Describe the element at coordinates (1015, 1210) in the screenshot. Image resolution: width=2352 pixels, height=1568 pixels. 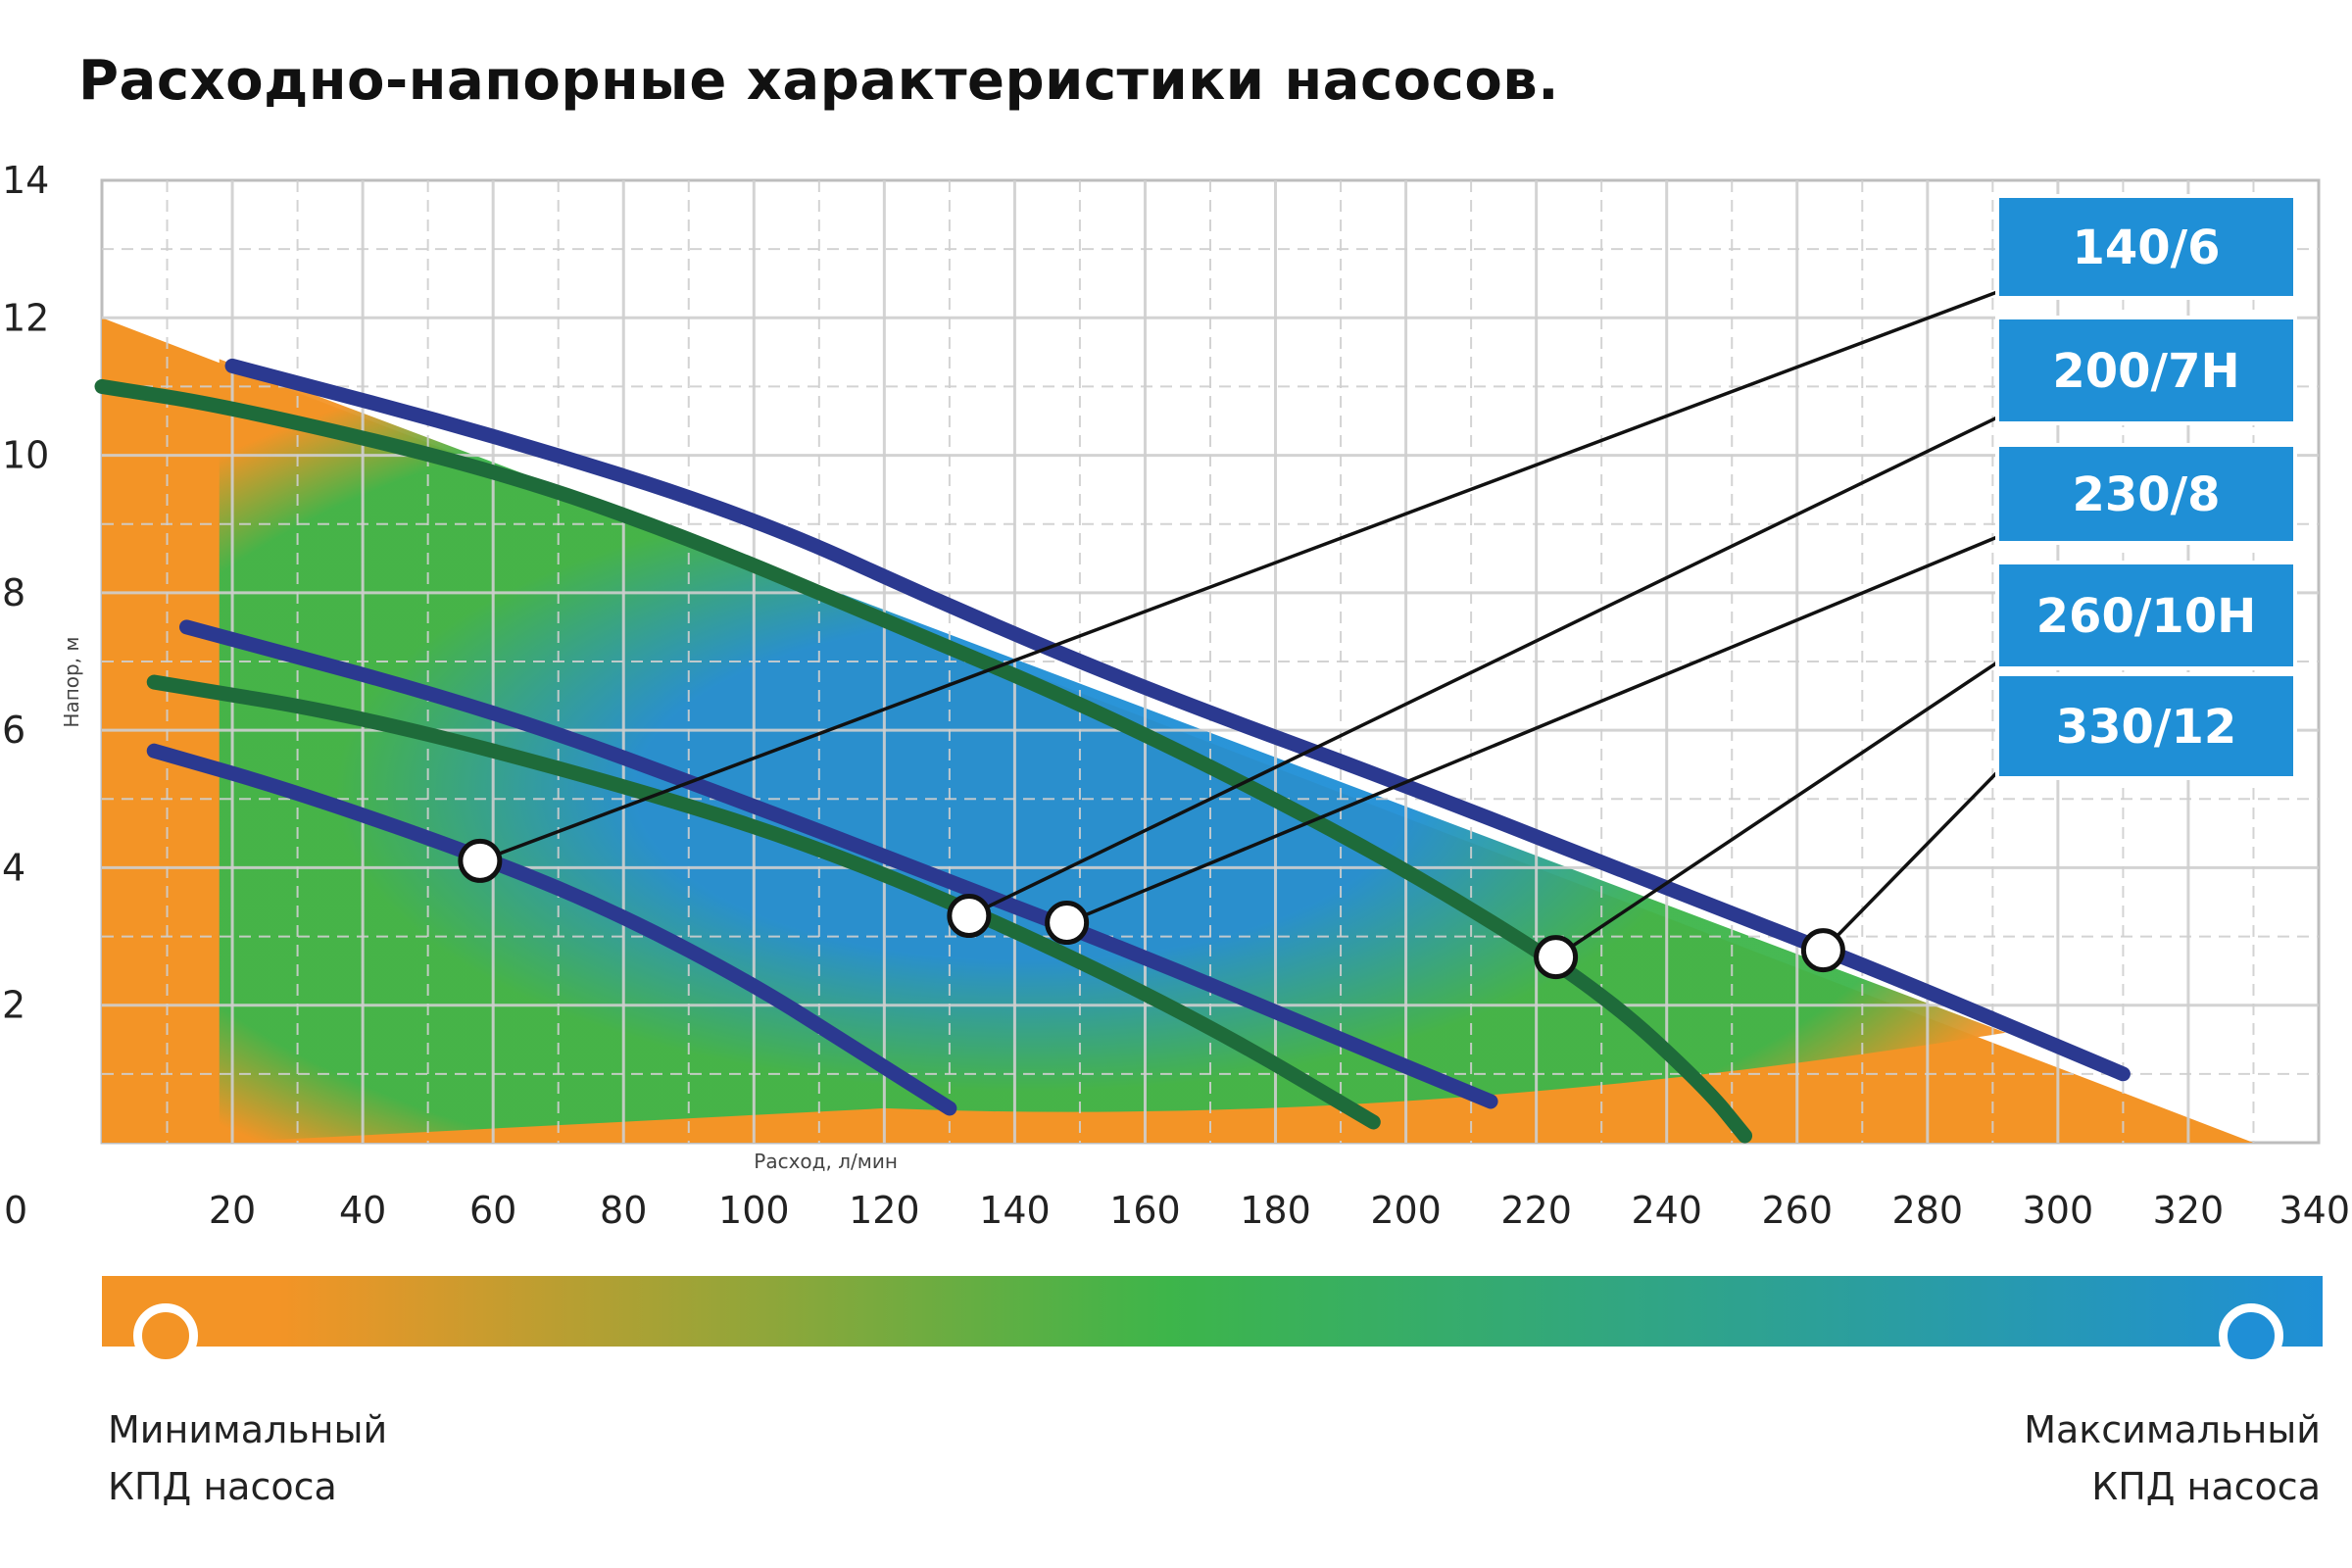
I see `x-tick-label: 140` at that location.